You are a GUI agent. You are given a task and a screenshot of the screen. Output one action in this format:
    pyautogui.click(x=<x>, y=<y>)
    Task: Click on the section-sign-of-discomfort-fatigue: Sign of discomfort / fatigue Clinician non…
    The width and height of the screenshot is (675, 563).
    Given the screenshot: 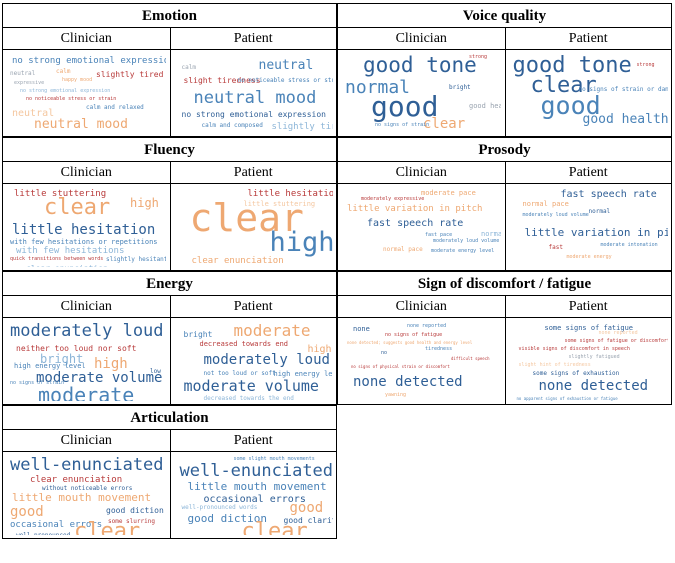 What is the action you would take?
    pyautogui.click(x=504, y=338)
    